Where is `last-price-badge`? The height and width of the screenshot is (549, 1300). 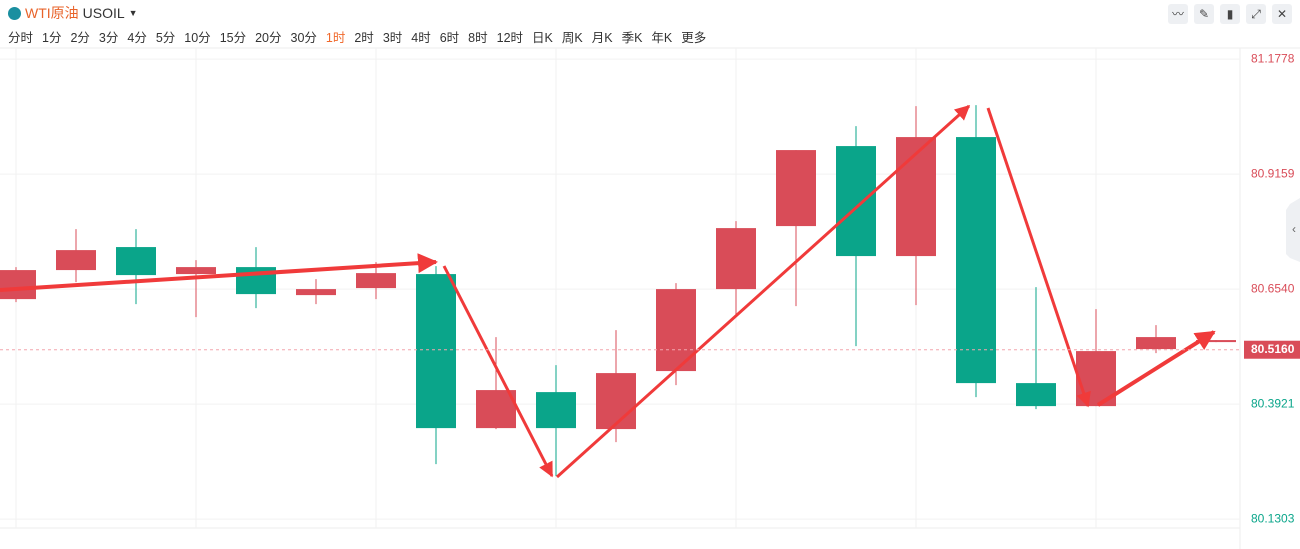 last-price-badge is located at coordinates (1272, 349).